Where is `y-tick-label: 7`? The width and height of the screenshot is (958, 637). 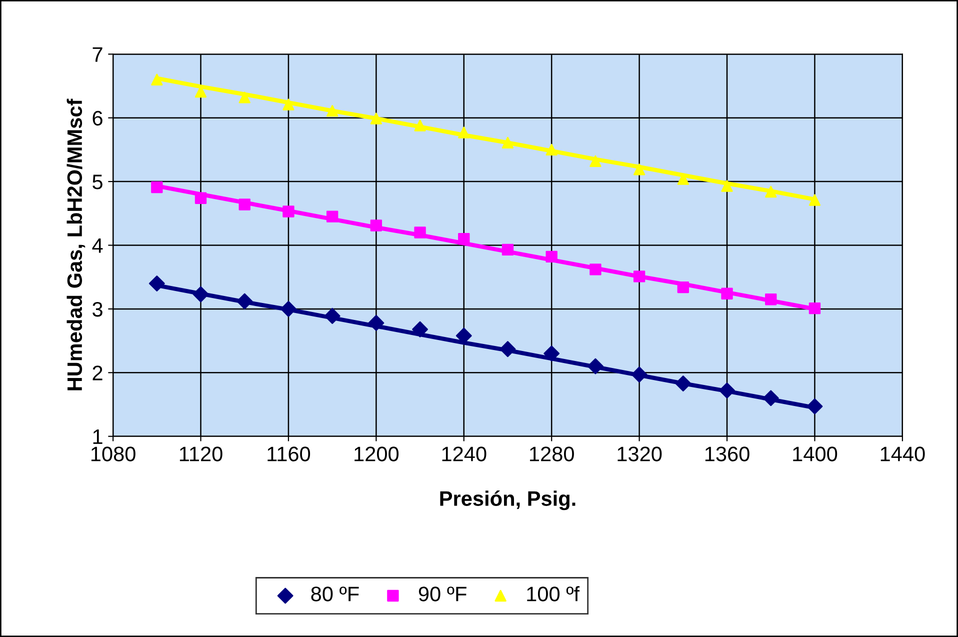 y-tick-label: 7 is located at coordinates (97, 54).